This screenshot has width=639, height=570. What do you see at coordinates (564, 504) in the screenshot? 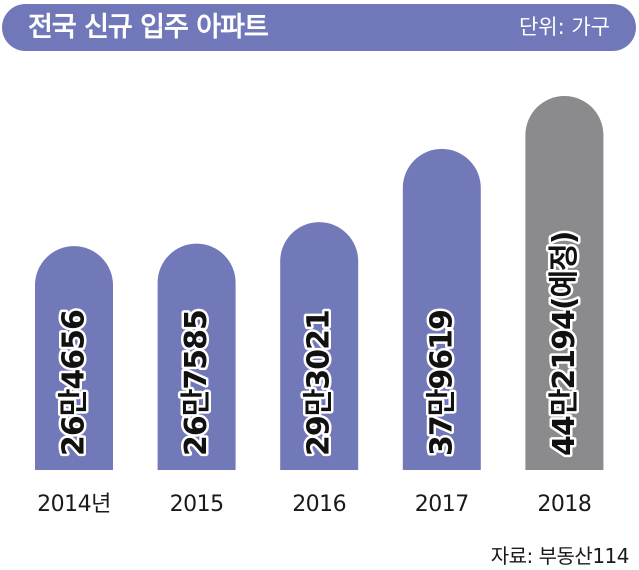
I see `x-tick-label: 2018` at bounding box center [564, 504].